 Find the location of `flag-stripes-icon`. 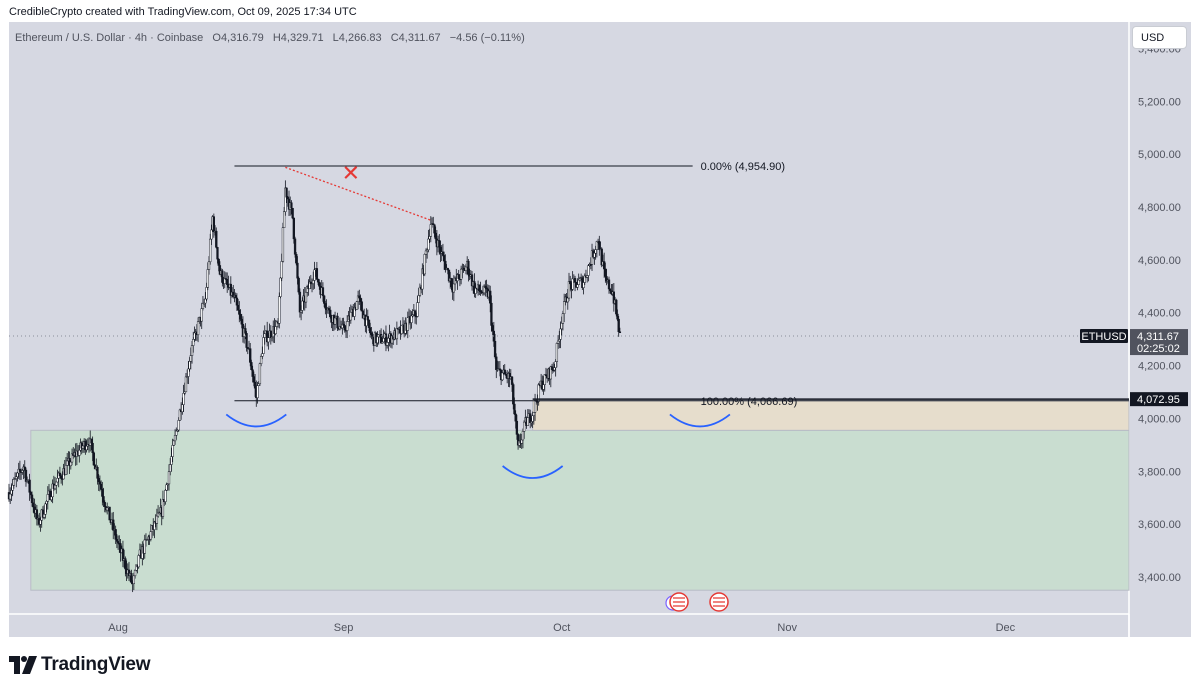

flag-stripes-icon is located at coordinates (679, 602).